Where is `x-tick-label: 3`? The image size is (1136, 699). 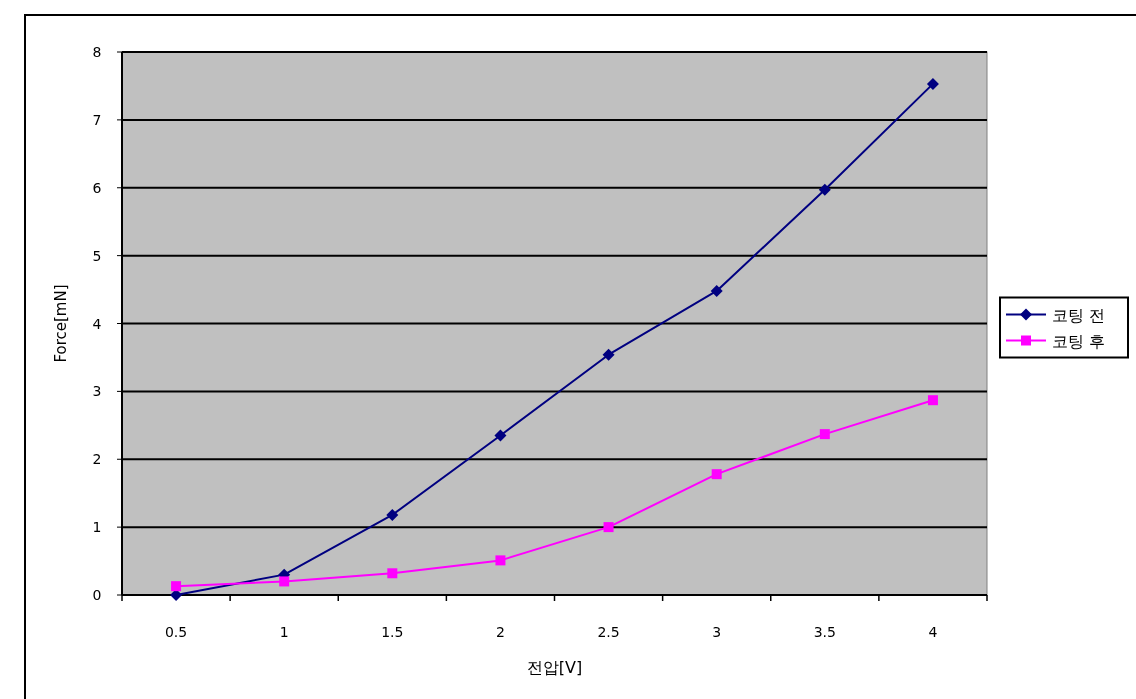
x-tick-label: 3 is located at coordinates (717, 632).